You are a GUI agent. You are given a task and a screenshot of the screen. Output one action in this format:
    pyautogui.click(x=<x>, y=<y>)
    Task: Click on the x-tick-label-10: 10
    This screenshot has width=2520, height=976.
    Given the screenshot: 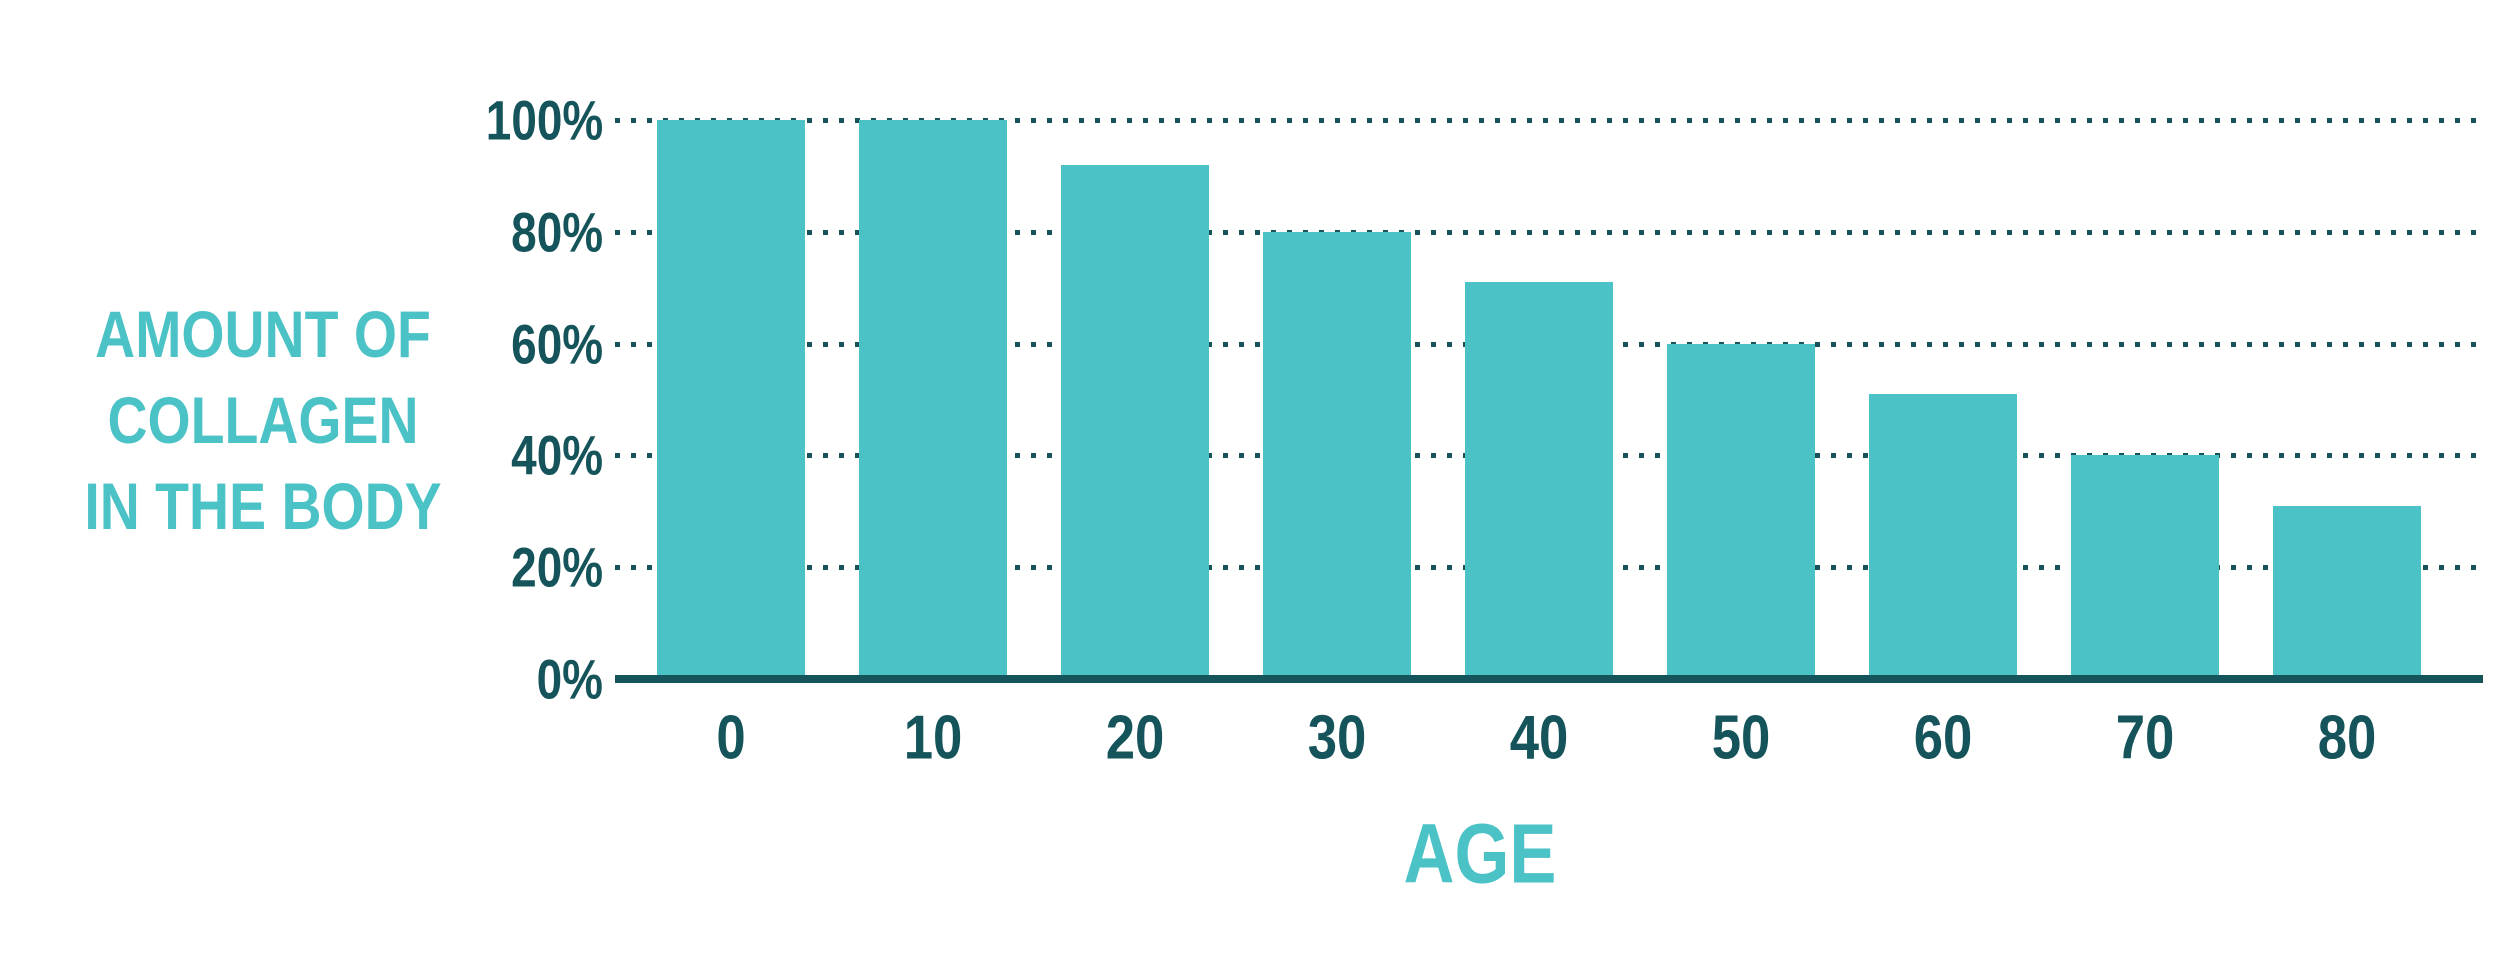 What is the action you would take?
    pyautogui.click(x=933, y=738)
    